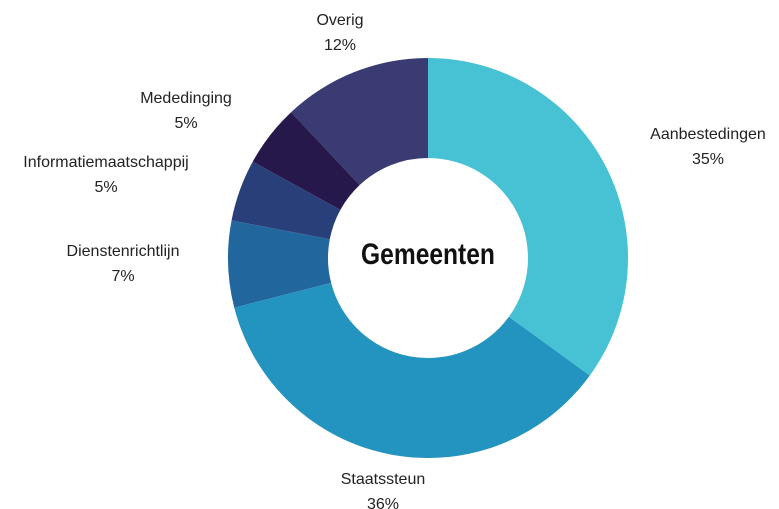  What do you see at coordinates (383, 479) in the screenshot?
I see `slice-label: Staatssteun` at bounding box center [383, 479].